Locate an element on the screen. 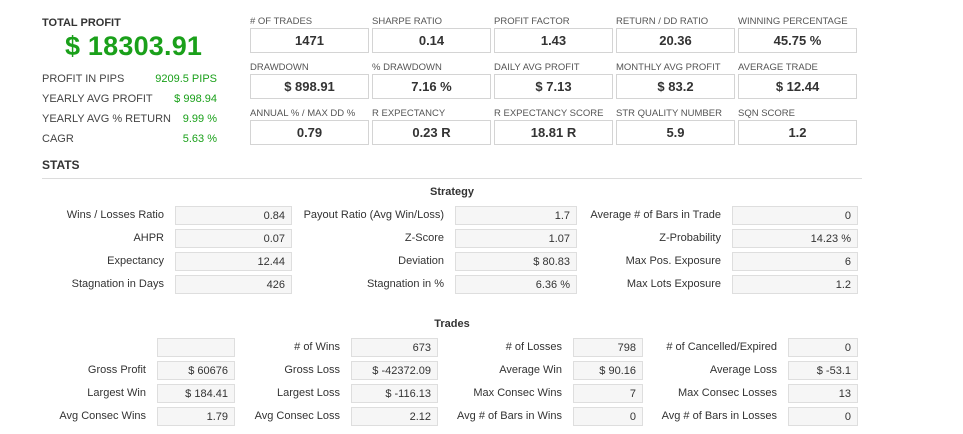 The height and width of the screenshot is (434, 963). strategy-title: Strategy is located at coordinates (452, 192).